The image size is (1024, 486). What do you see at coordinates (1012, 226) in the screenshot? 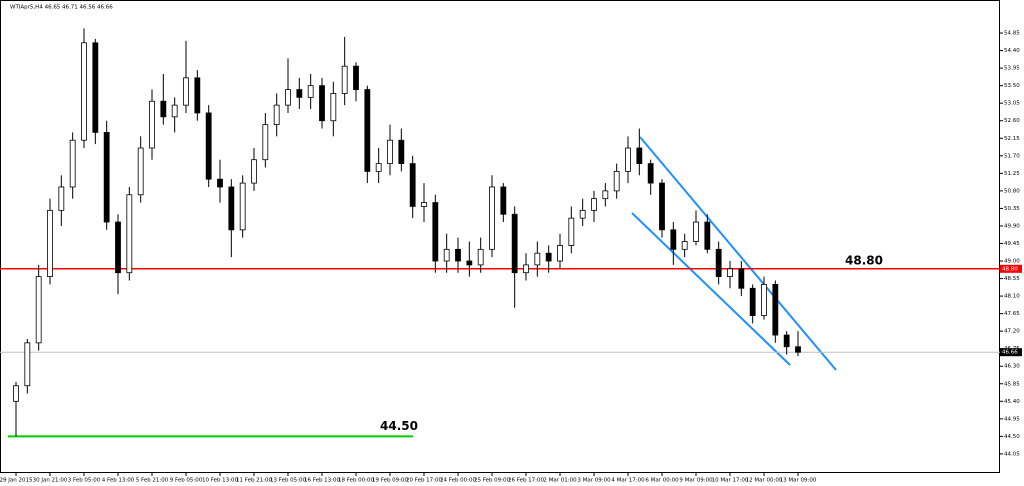
I see `y-tick-label: 49.90` at bounding box center [1012, 226].